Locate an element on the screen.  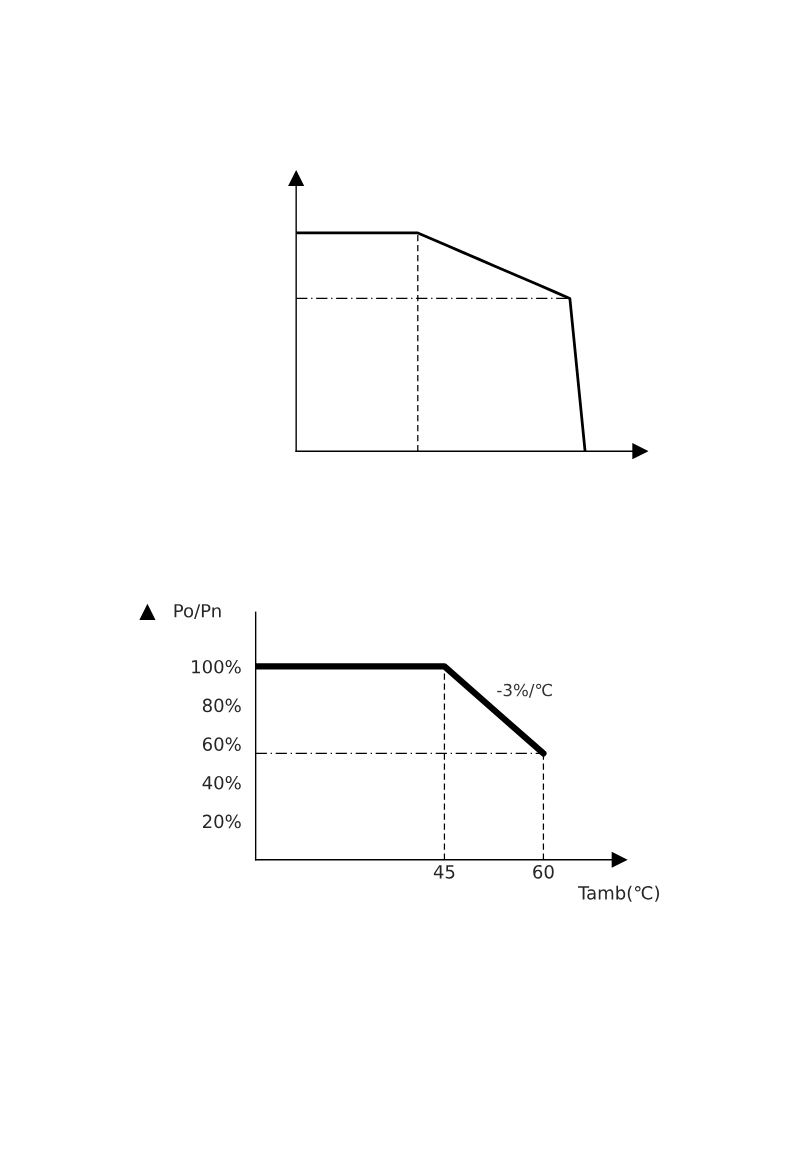
y-tick-label: 60% is located at coordinates (221, 744).